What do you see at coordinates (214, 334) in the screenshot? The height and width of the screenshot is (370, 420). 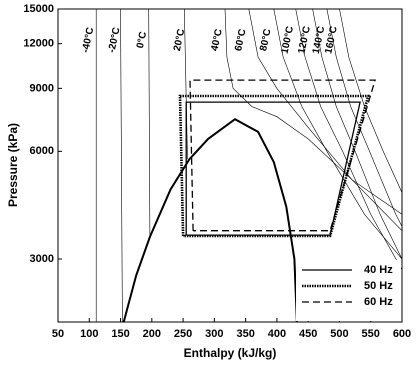 I see `x-tick-label: 300` at bounding box center [214, 334].